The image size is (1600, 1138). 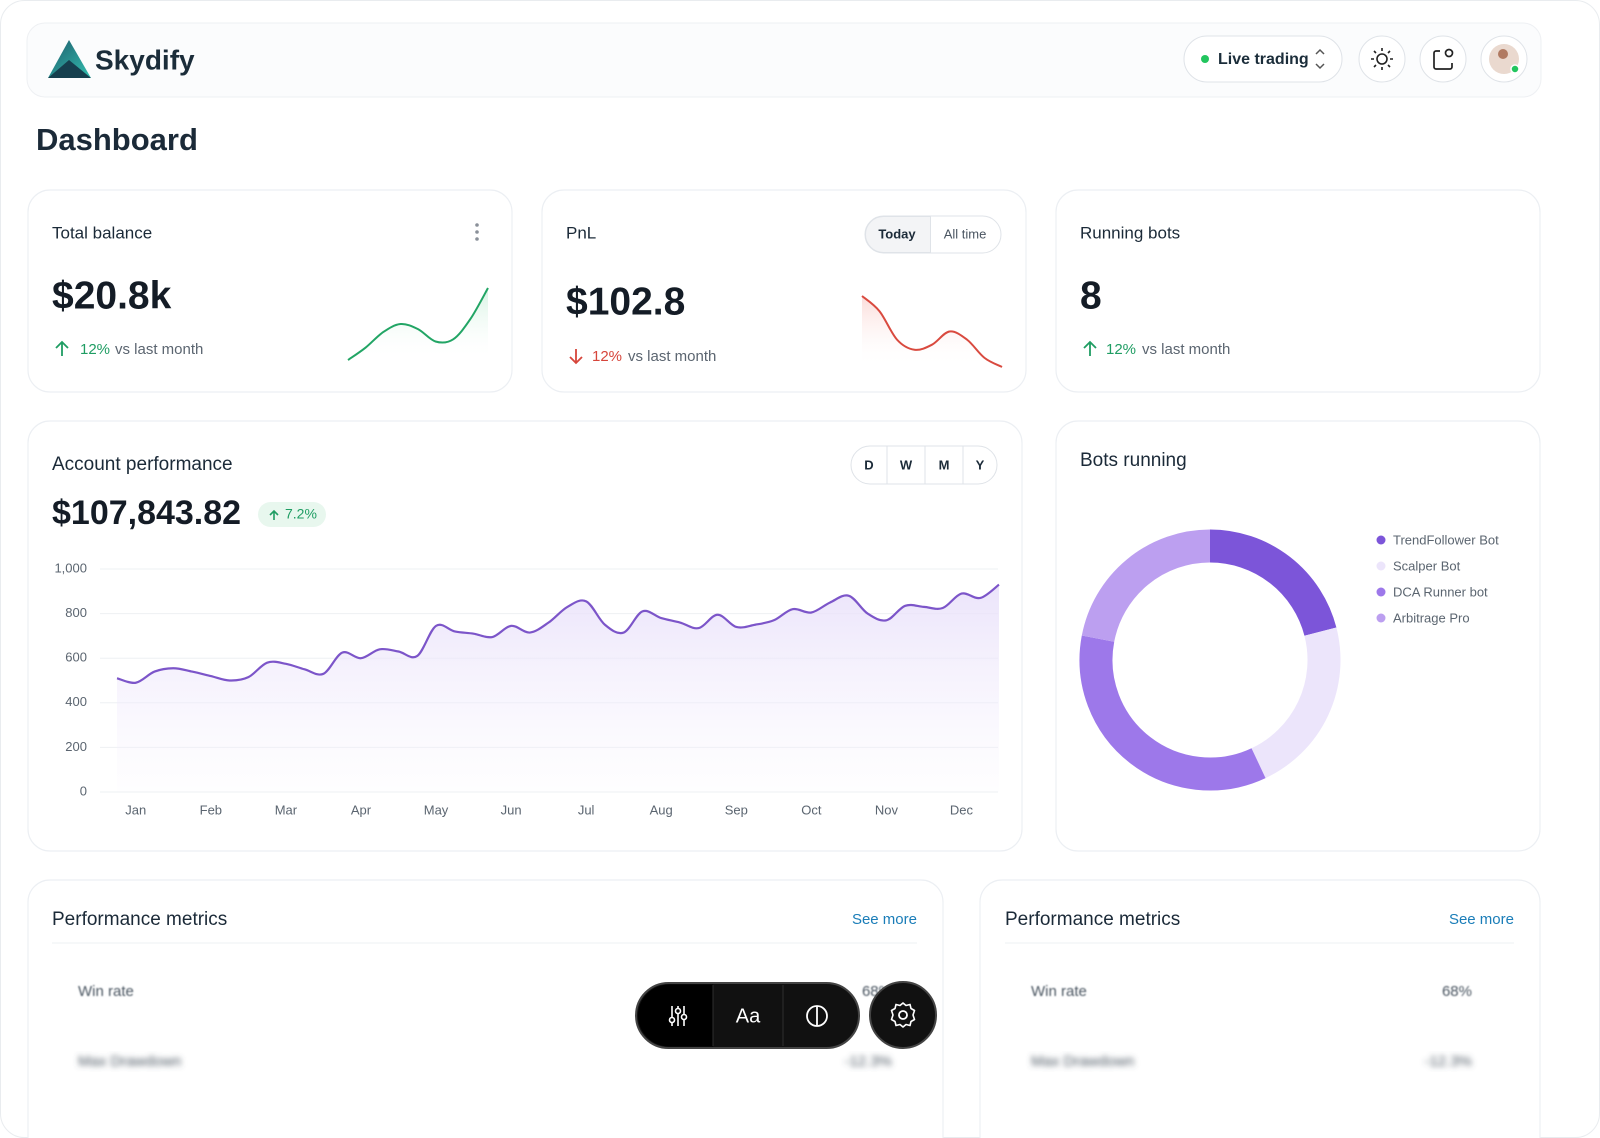 I want to click on gear-center, so click(x=903, y=1015).